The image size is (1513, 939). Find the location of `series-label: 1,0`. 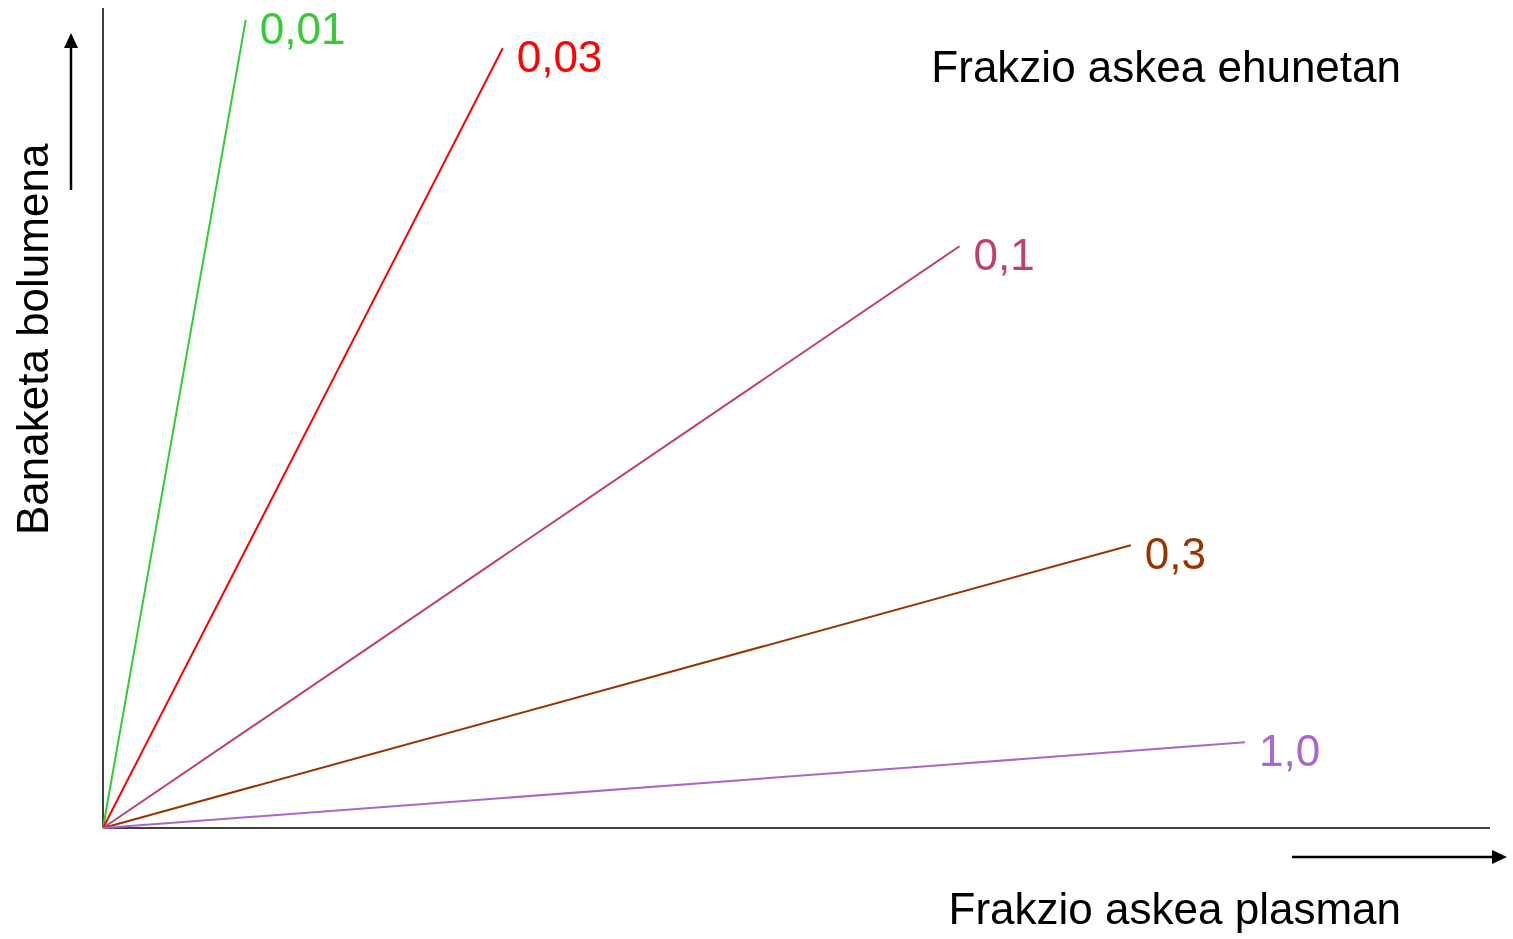

series-label: 1,0 is located at coordinates (1290, 750).